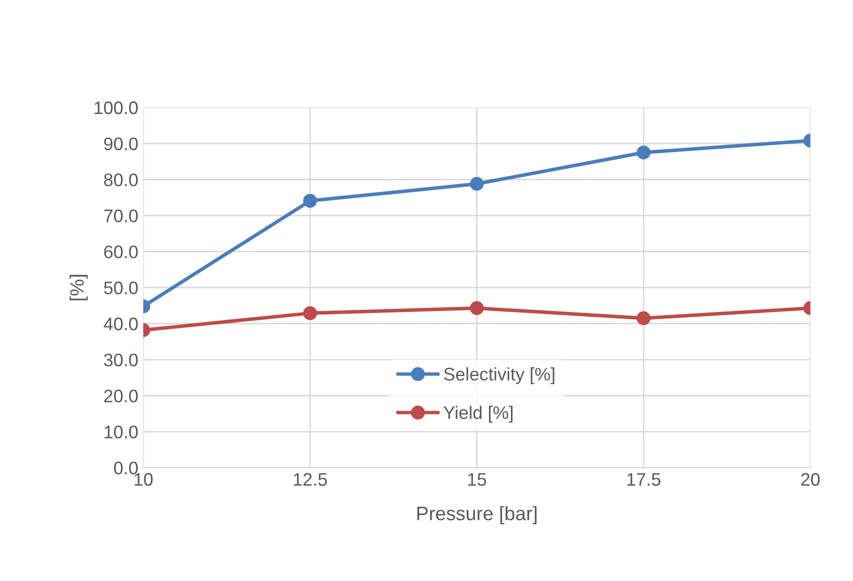  Describe the element at coordinates (121, 179) in the screenshot. I see `y-tick-label: 80.0` at that location.